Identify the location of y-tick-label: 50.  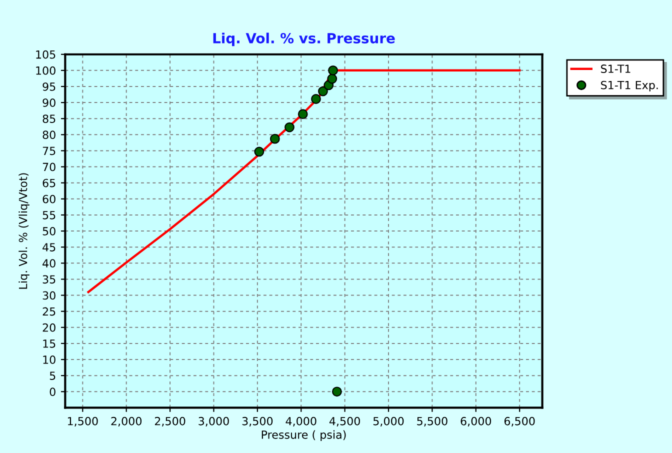
(49, 231).